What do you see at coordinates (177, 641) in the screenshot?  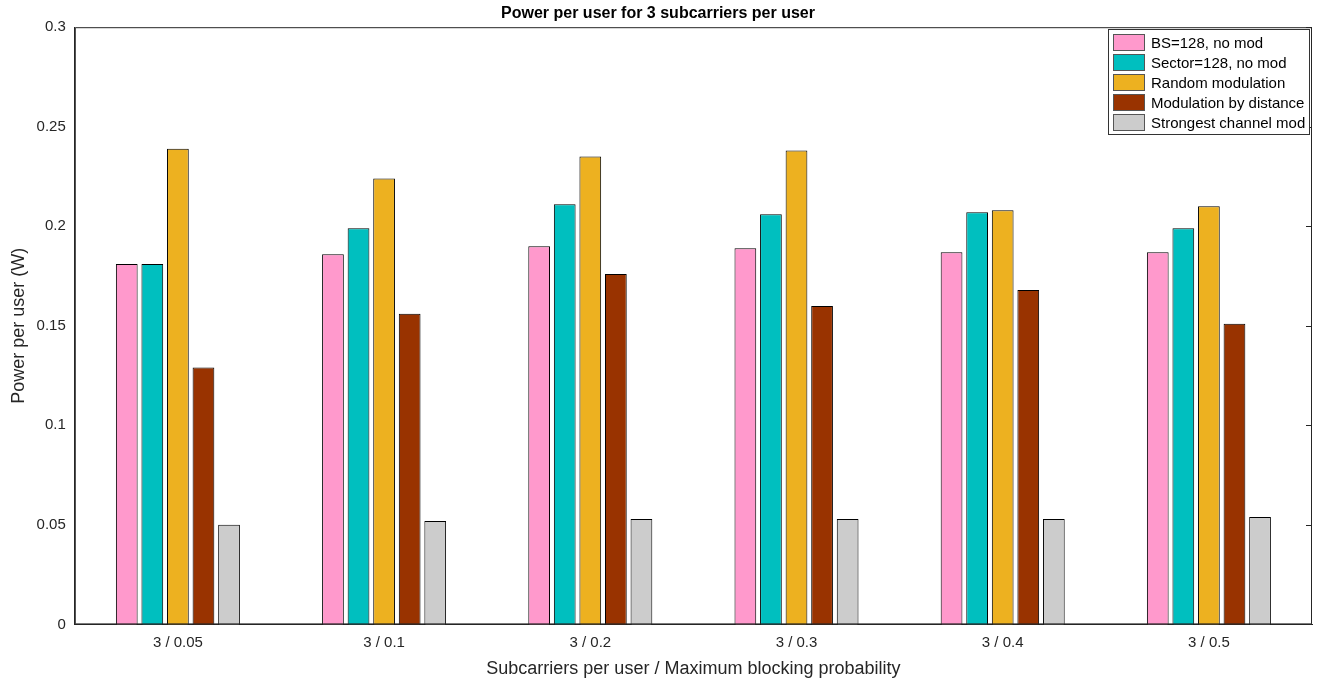 I see `x-tick-label: 3 / 0.05` at bounding box center [177, 641].